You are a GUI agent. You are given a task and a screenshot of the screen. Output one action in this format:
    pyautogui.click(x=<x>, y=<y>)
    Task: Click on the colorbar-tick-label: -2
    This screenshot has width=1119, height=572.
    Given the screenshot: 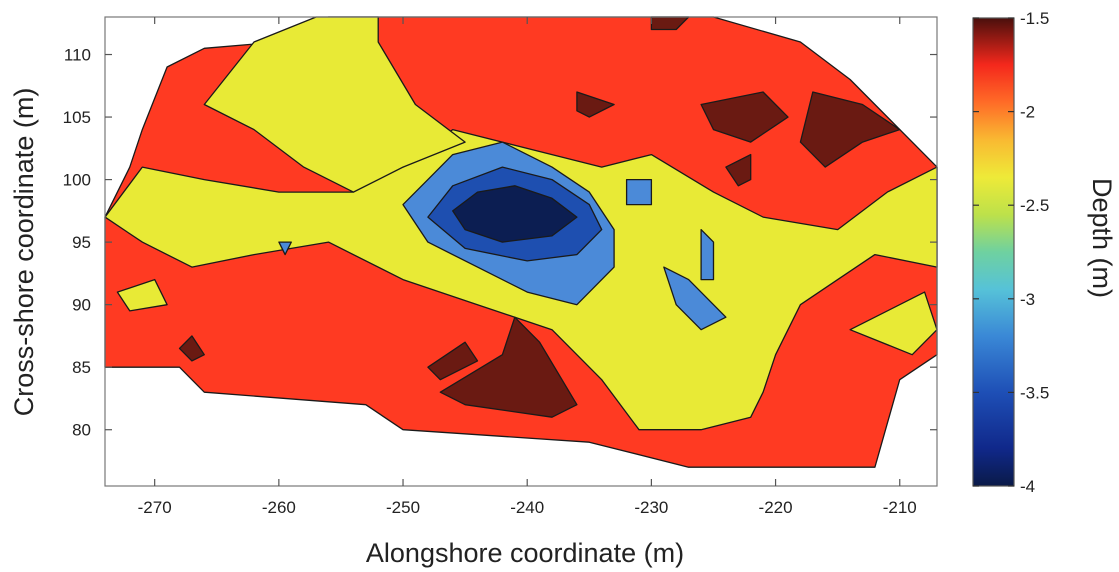 What is the action you would take?
    pyautogui.click(x=1027, y=112)
    